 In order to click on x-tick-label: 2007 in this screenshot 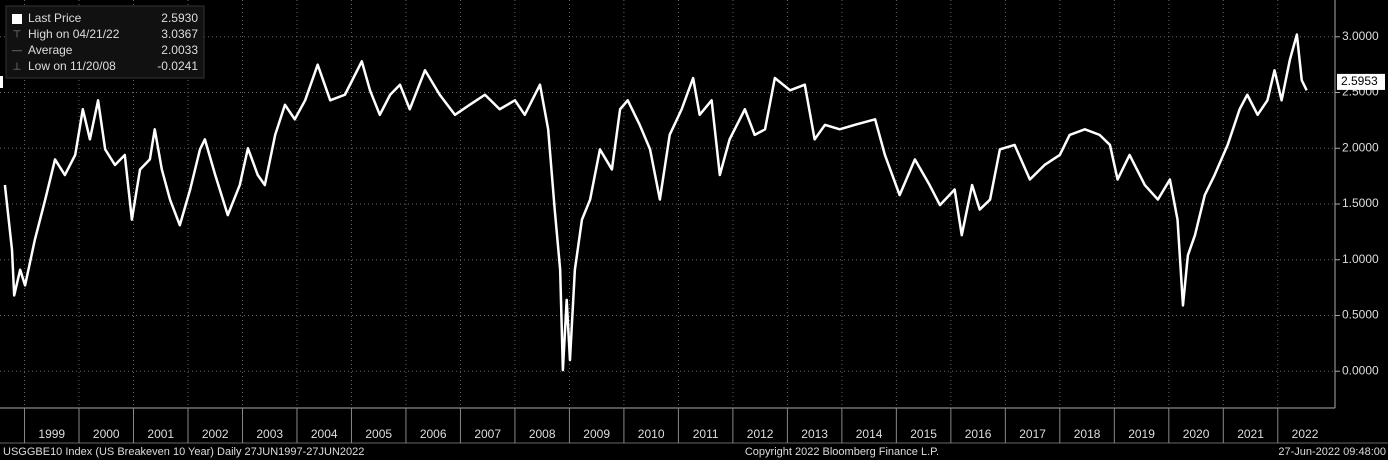, I will do `click(487, 434)`.